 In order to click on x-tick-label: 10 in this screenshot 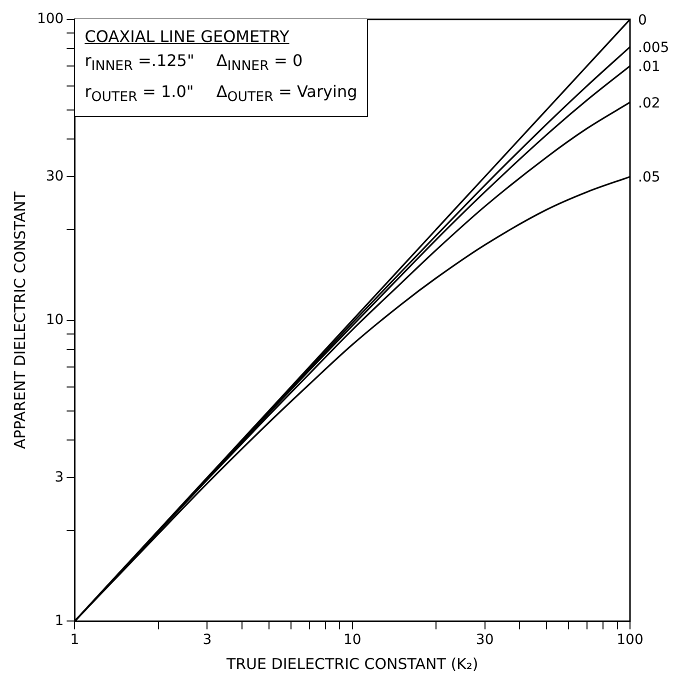, I will do `click(352, 640)`.